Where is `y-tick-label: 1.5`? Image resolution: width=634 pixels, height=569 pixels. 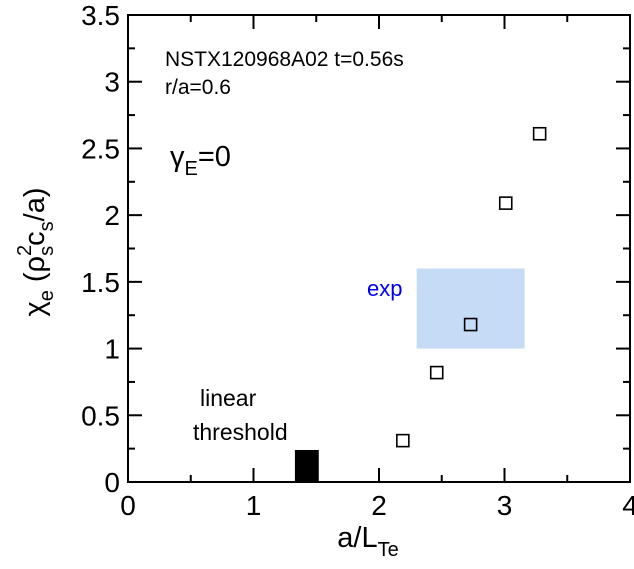 y-tick-label: 1.5 is located at coordinates (100, 282).